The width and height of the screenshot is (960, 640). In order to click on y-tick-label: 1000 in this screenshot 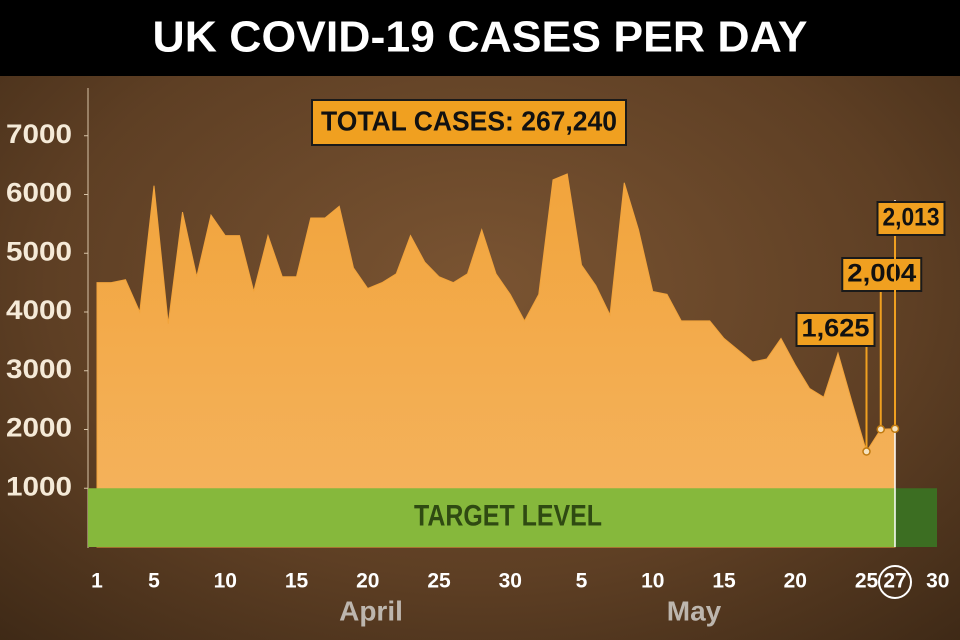, I will do `click(39, 486)`.